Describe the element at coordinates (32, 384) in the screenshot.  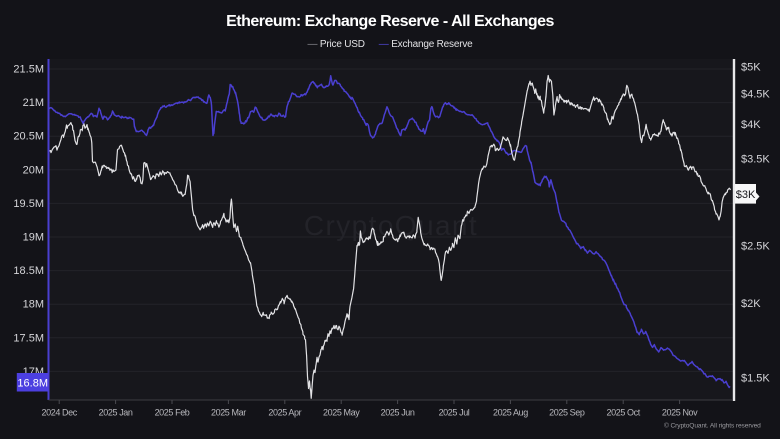
I see `svg-text: 16.8M` at that location.